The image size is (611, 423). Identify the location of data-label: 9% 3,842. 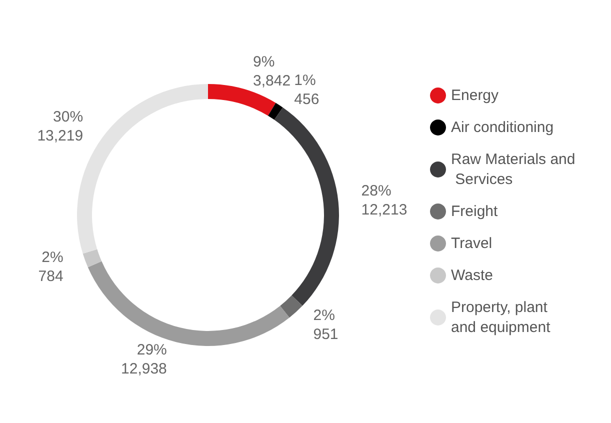
(272, 71).